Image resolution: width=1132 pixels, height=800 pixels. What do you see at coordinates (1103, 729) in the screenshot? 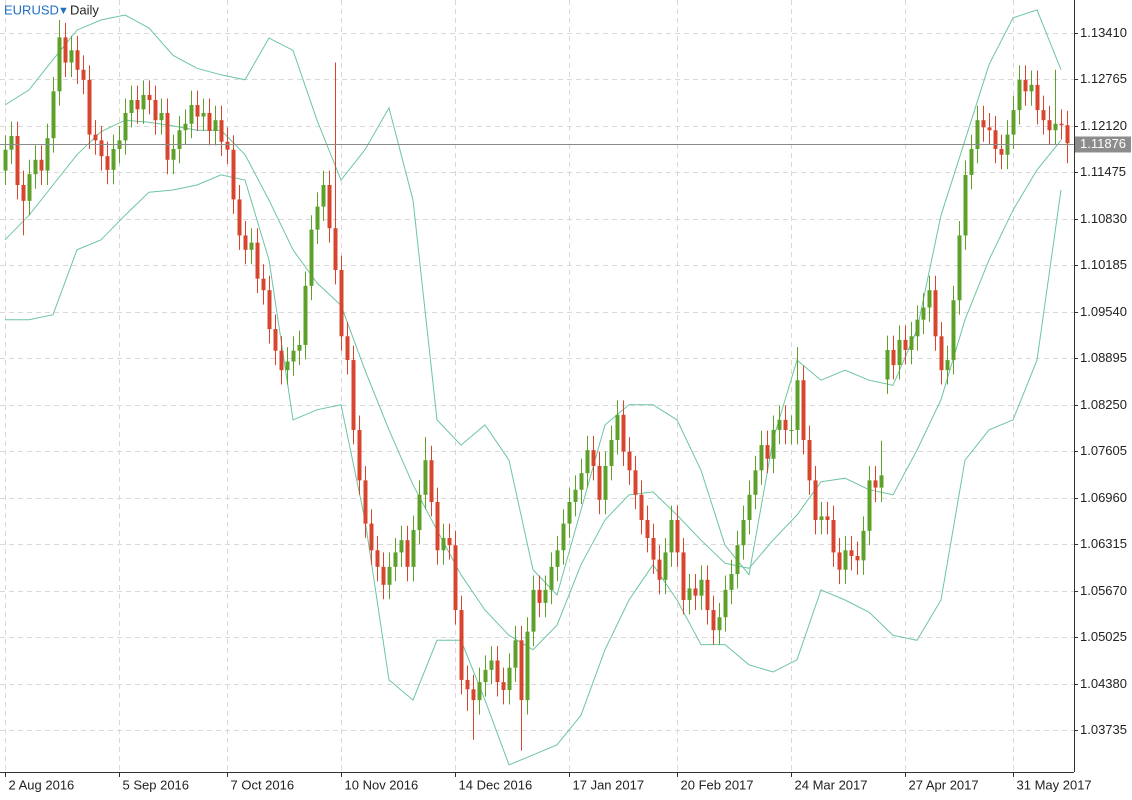
I see `y-tick-label: 1.03735` at bounding box center [1103, 729].